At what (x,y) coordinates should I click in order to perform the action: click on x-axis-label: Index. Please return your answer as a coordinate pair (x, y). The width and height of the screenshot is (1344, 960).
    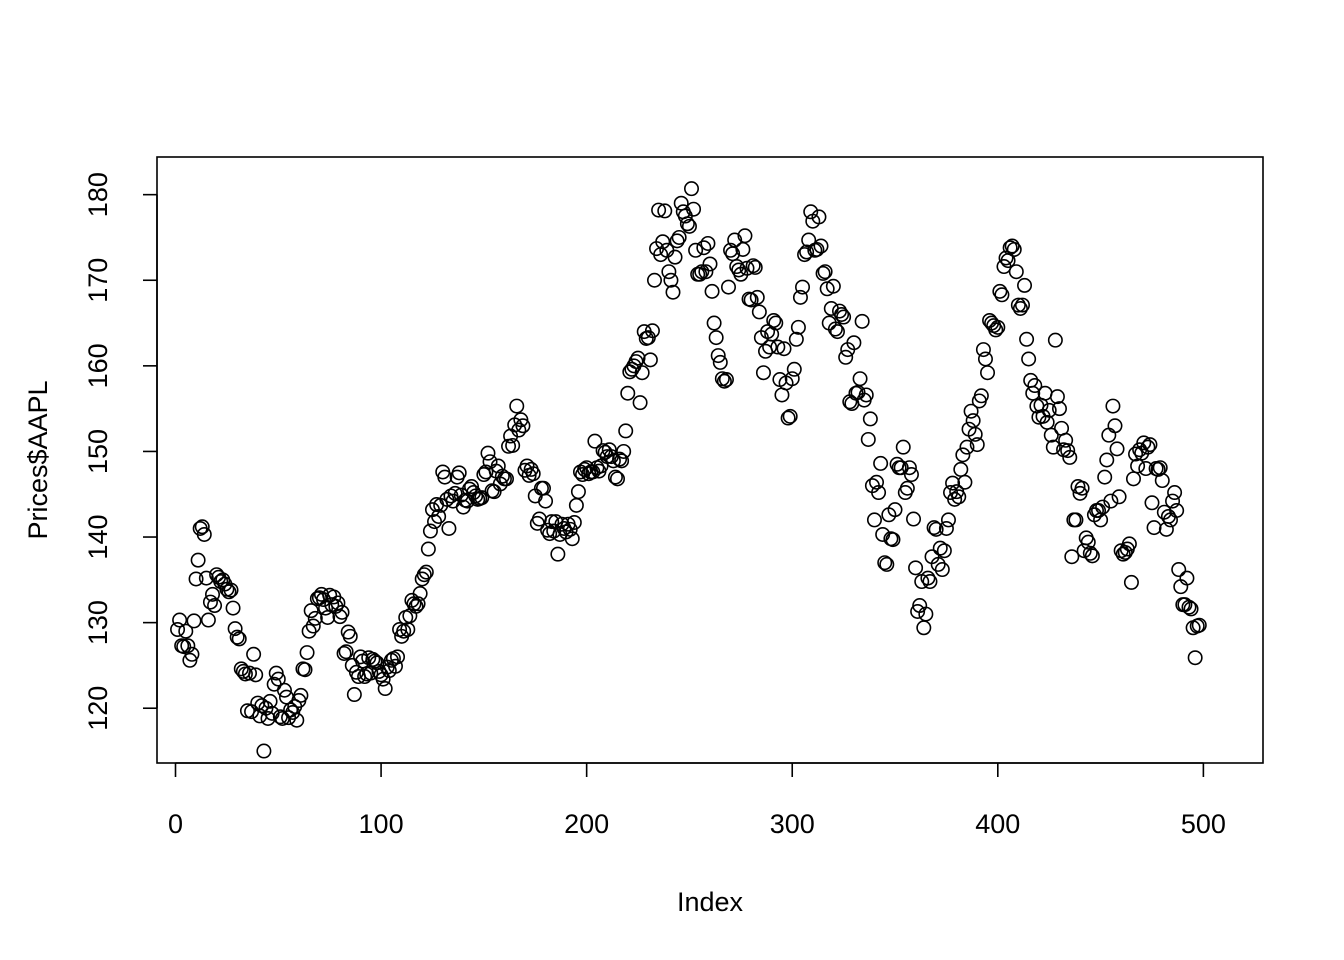
    Looking at the image, I should click on (710, 902).